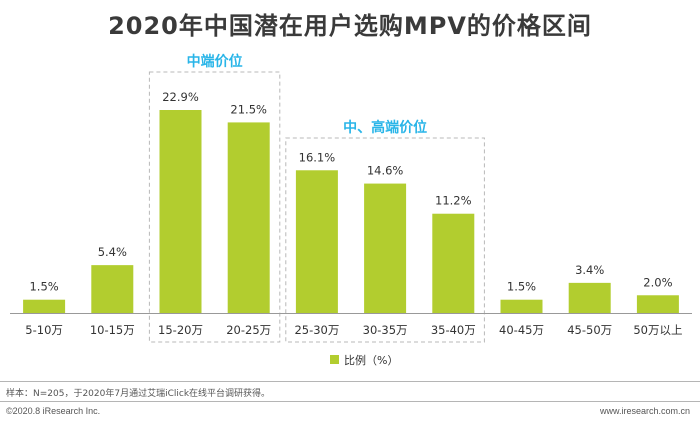 Image resolution: width=700 pixels, height=422 pixels. Describe the element at coordinates (316, 330) in the screenshot. I see `x-tick-label: 25-30万` at that location.